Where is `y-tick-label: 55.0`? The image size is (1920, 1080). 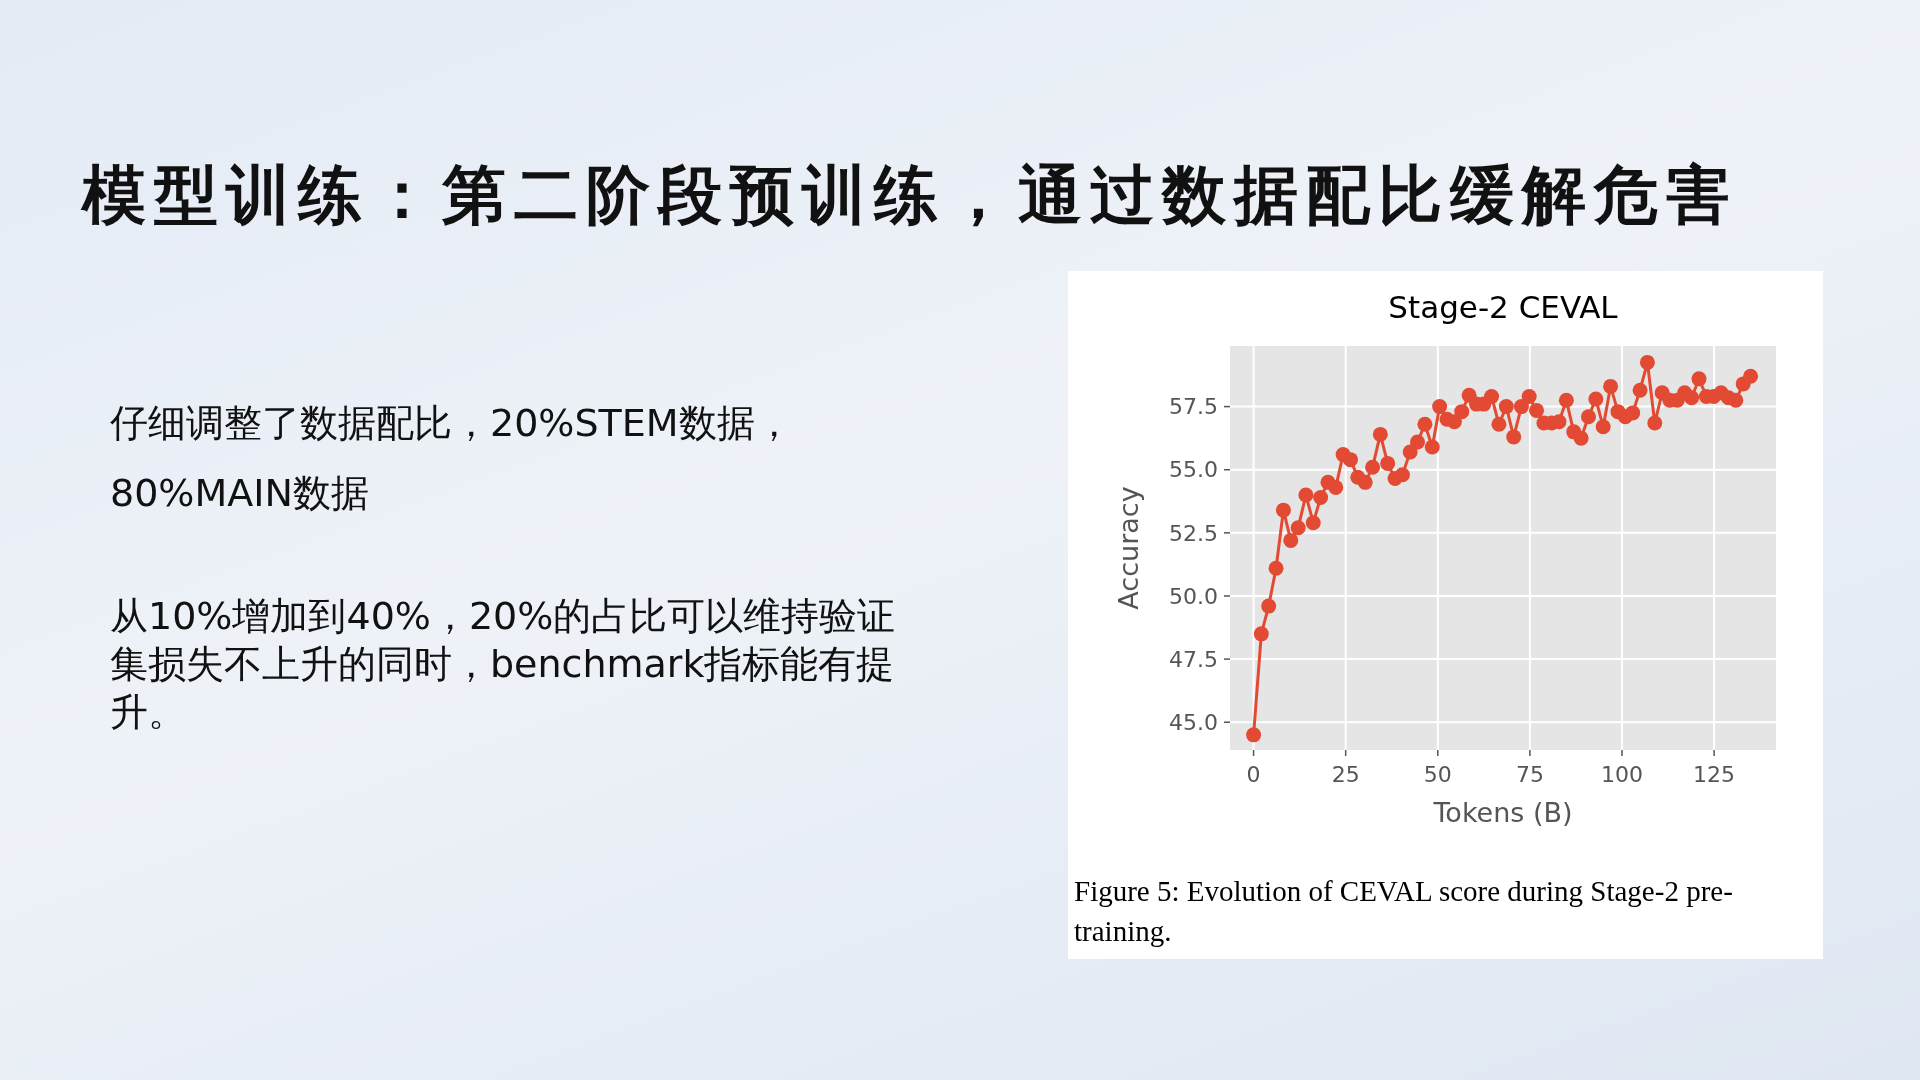
y-tick-label: 55.0 is located at coordinates (1193, 470).